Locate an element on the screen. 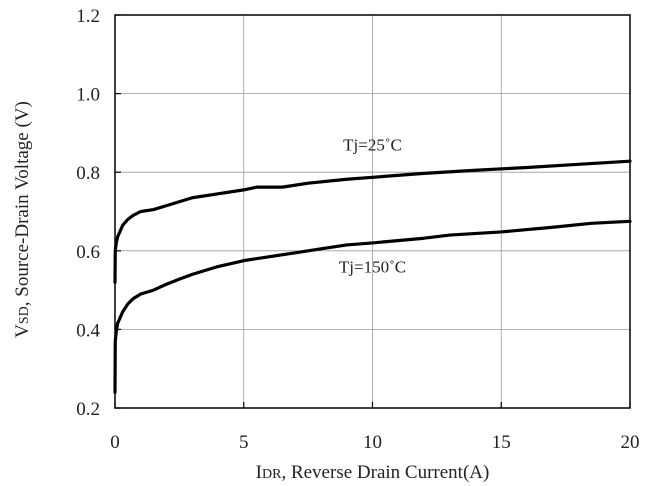  y-axis-title-prefix: V is located at coordinates (22, 331).